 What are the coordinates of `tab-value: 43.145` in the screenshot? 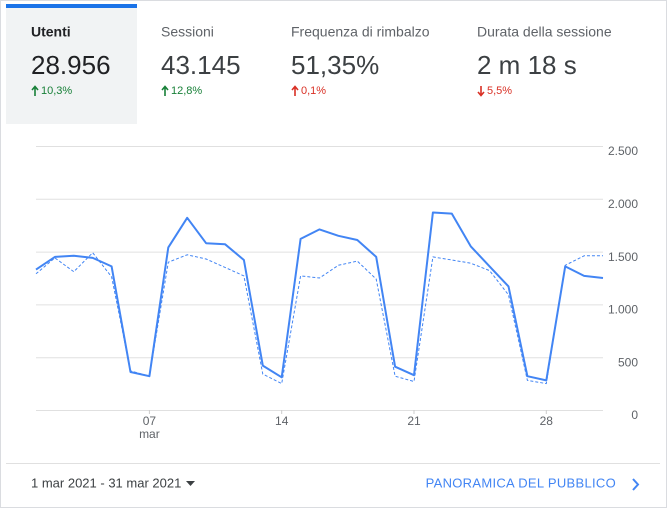 It's located at (201, 65).